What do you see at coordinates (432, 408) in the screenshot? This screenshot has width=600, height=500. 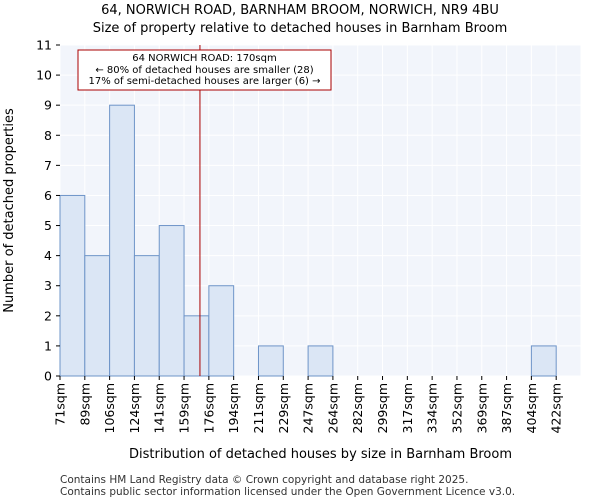 I see `x-tick-label: 334sqm` at bounding box center [432, 408].